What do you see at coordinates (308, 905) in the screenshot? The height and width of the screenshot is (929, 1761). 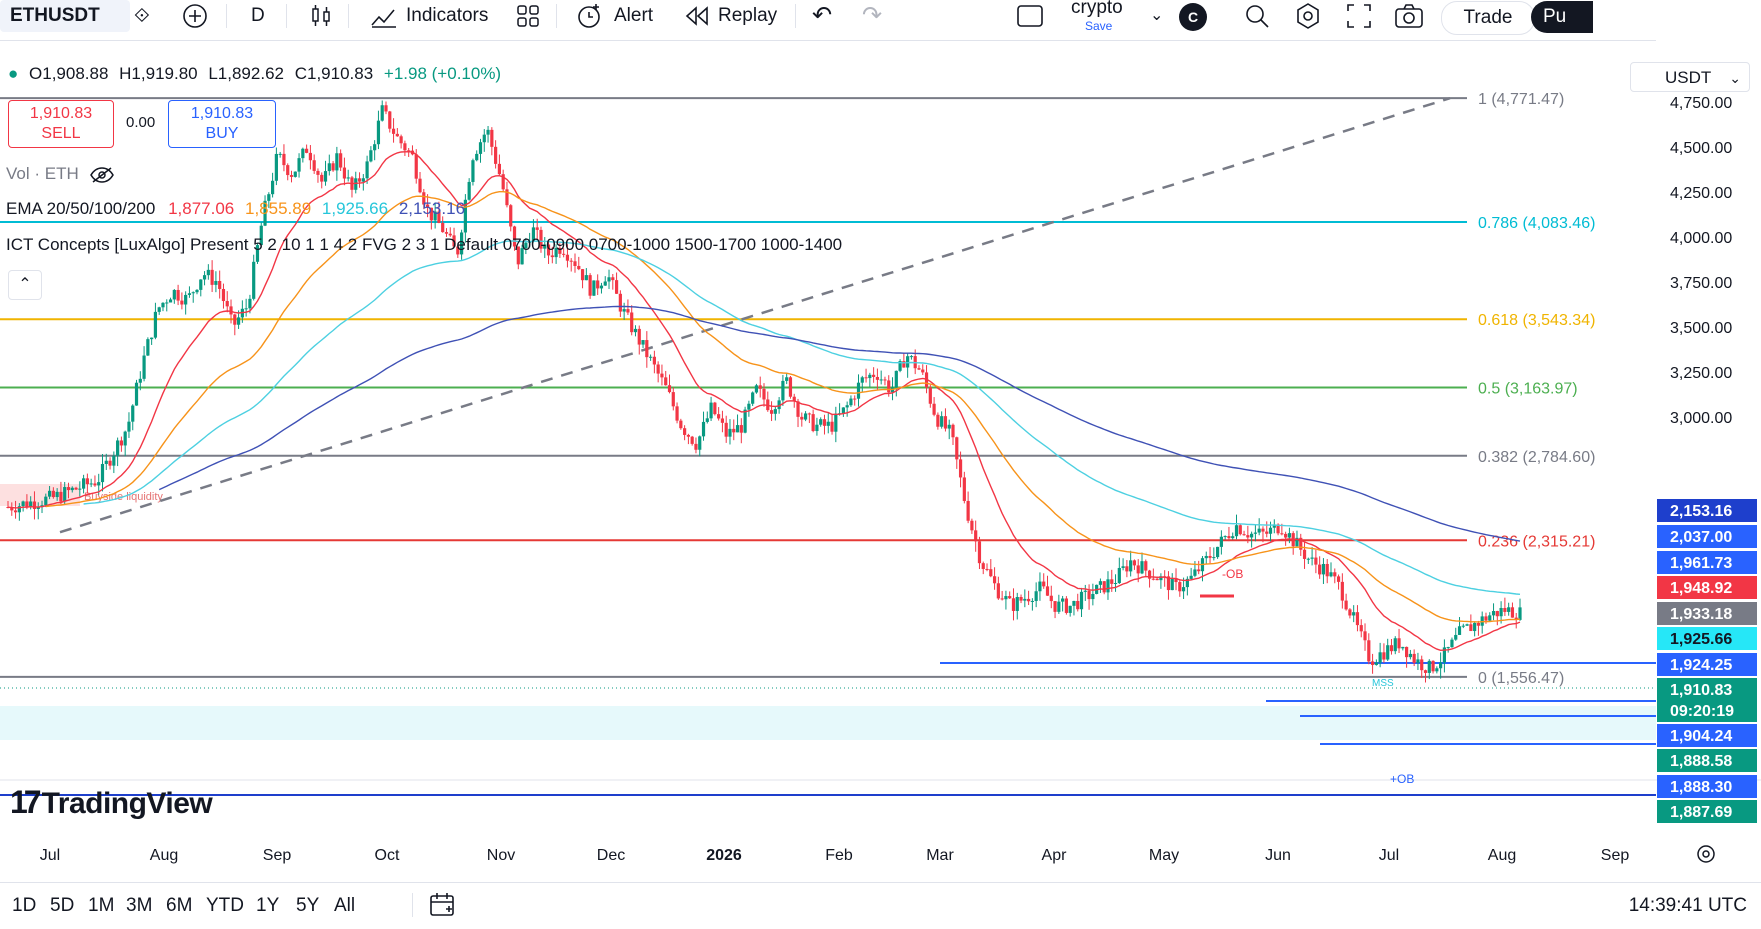 I see `range-button-5y: 5Y` at bounding box center [308, 905].